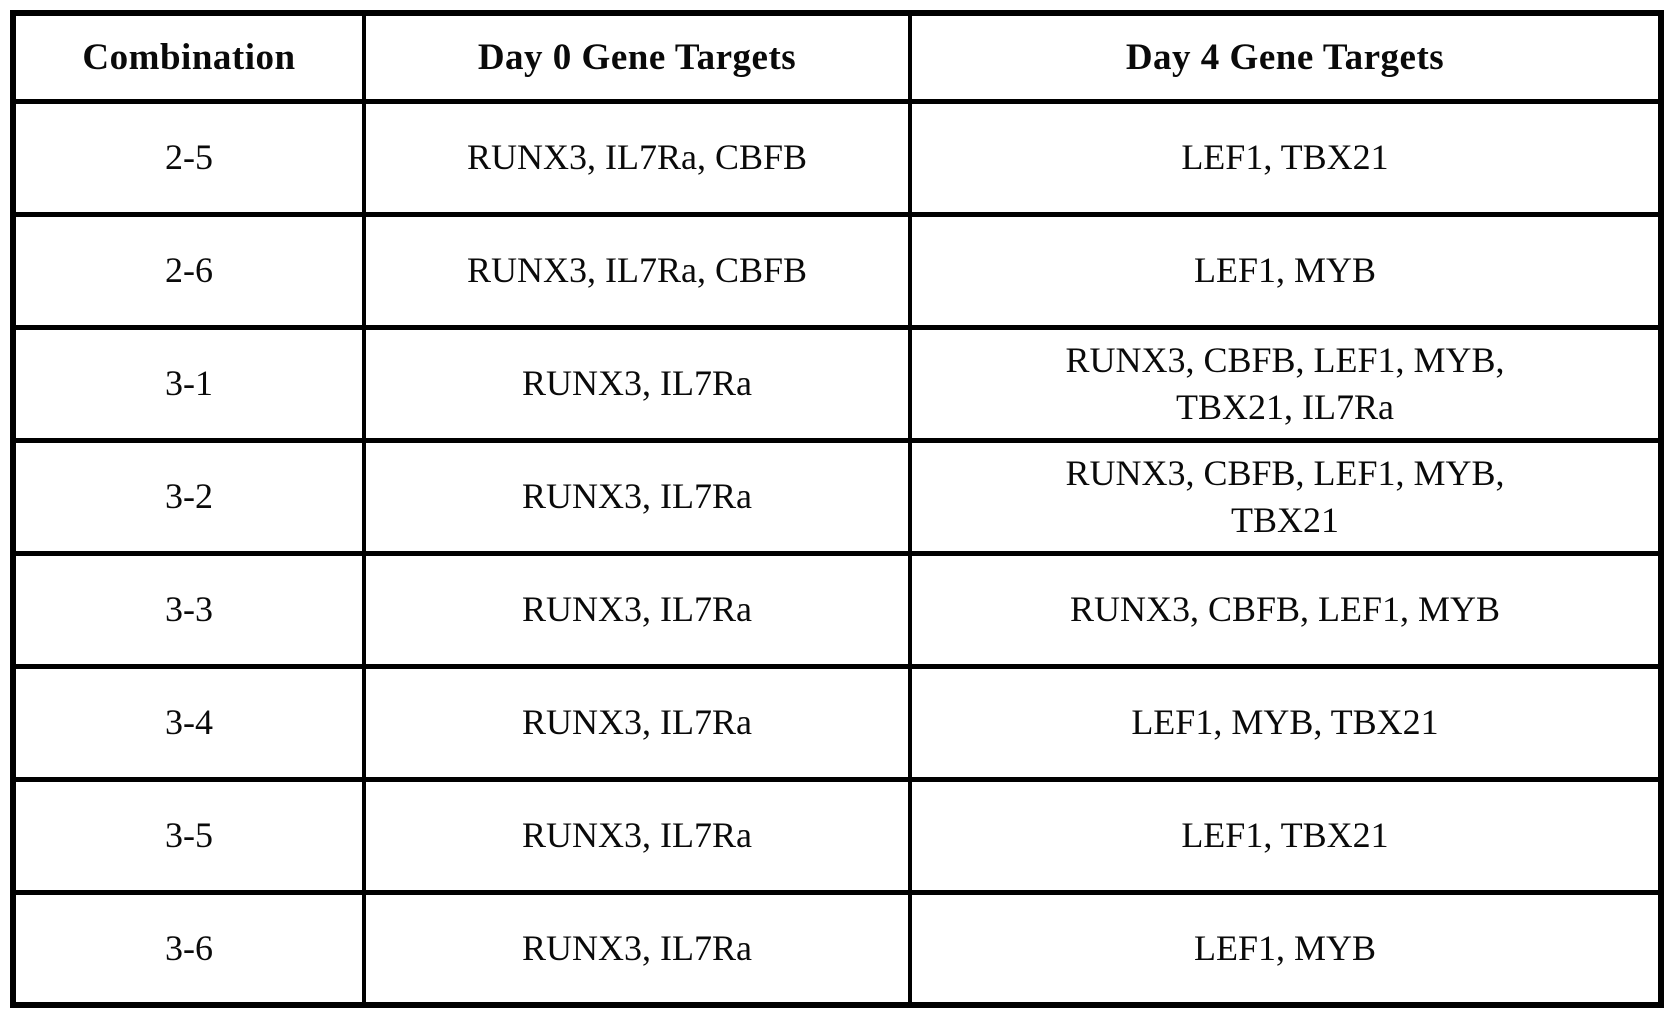  What do you see at coordinates (188, 270) in the screenshot?
I see `combination-cell: 2-6` at bounding box center [188, 270].